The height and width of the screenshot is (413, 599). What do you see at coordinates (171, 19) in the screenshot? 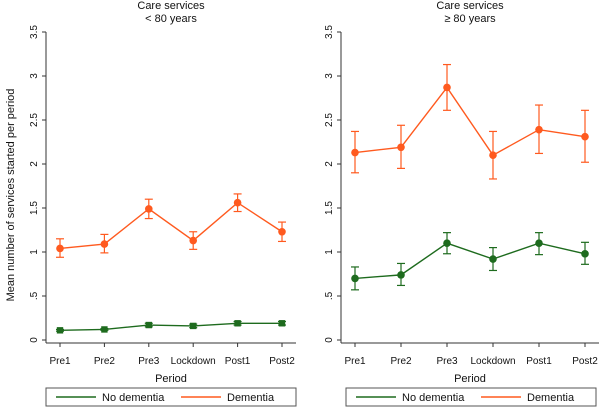
I see `panel-subtitle: < 80 years` at bounding box center [171, 19].